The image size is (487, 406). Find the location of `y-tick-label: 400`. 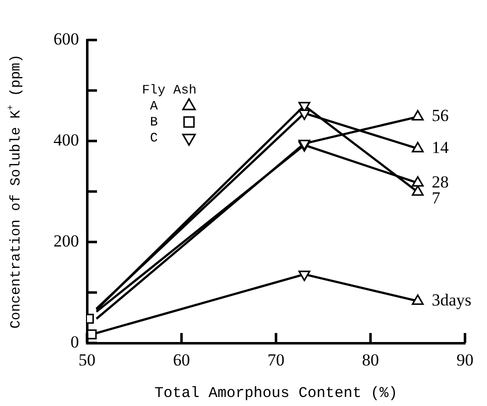

y-tick-label: 400 is located at coordinates (66, 140).